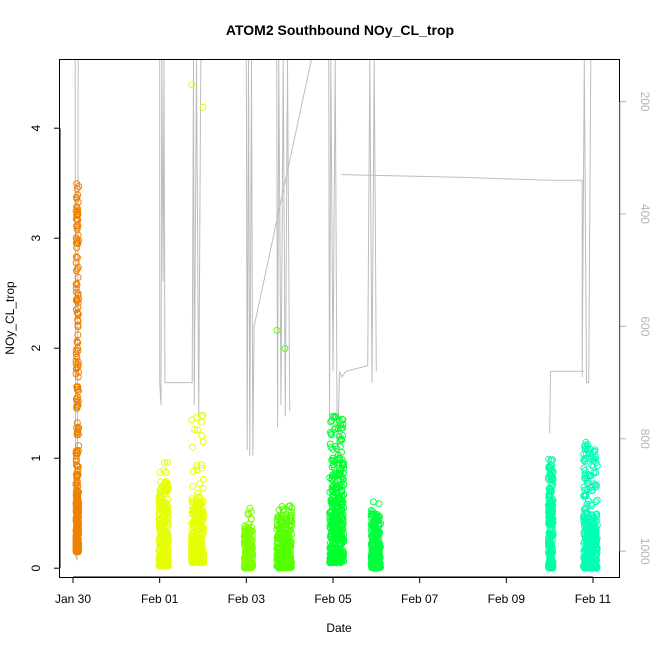 This screenshot has width=650, height=650. What do you see at coordinates (36, 128) in the screenshot?
I see `y-tick-label: 4` at bounding box center [36, 128].